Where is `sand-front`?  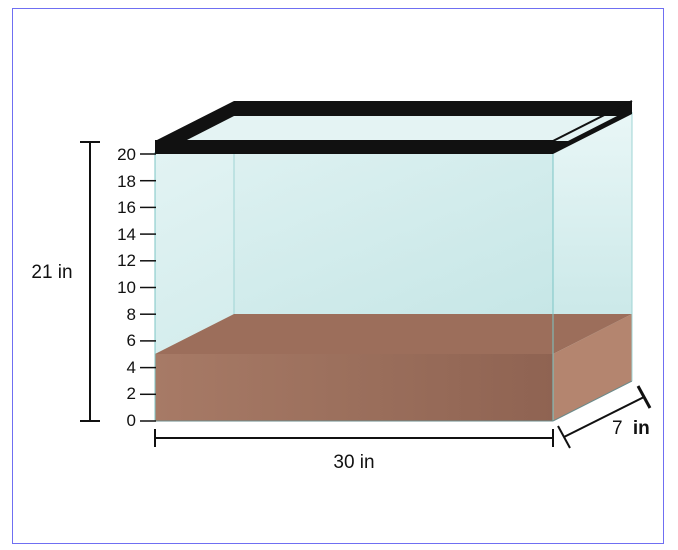 sand-front is located at coordinates (354, 387).